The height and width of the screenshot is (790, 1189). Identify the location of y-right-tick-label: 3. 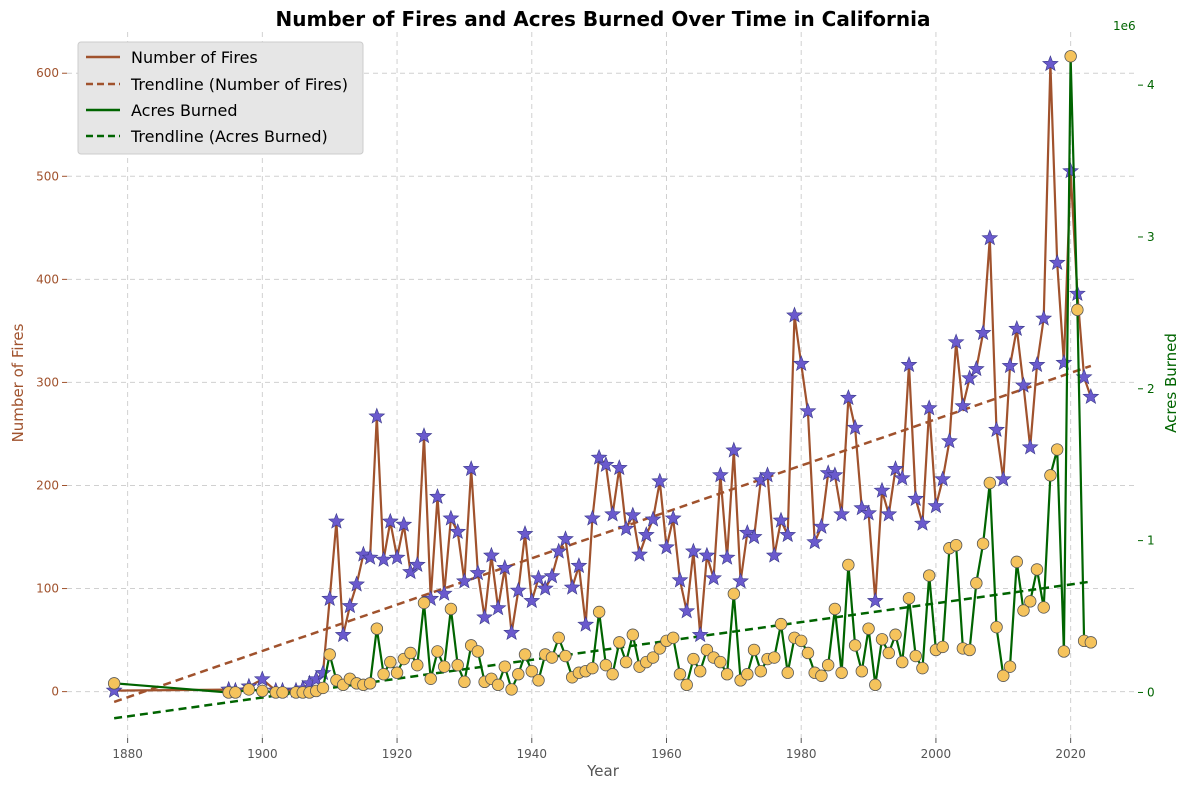
(1151, 237).